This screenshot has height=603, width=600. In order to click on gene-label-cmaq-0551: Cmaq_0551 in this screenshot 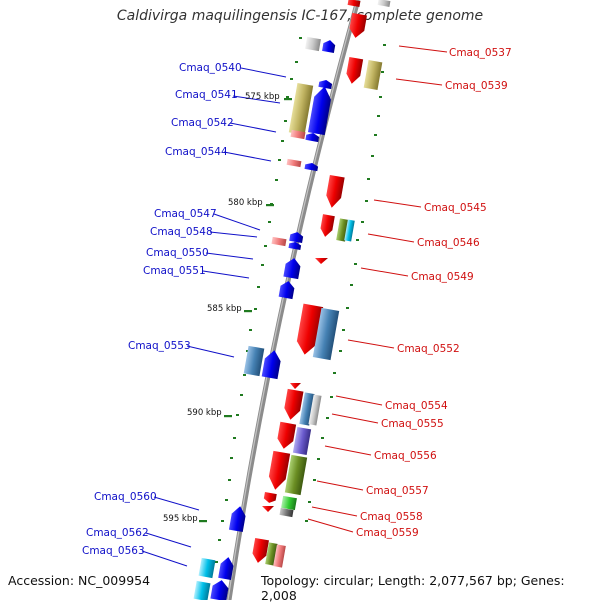, I will do `click(174, 271)`.